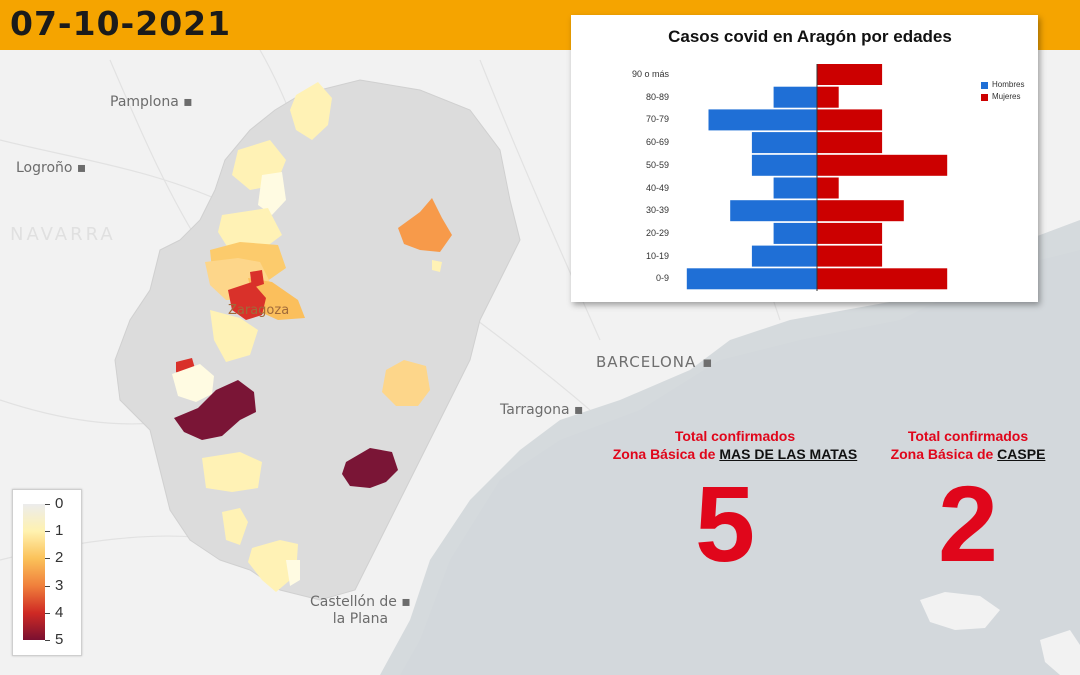 The width and height of the screenshot is (1080, 675). What do you see at coordinates (1008, 84) in the screenshot?
I see `legend-label-hombres: Hombres` at bounding box center [1008, 84].